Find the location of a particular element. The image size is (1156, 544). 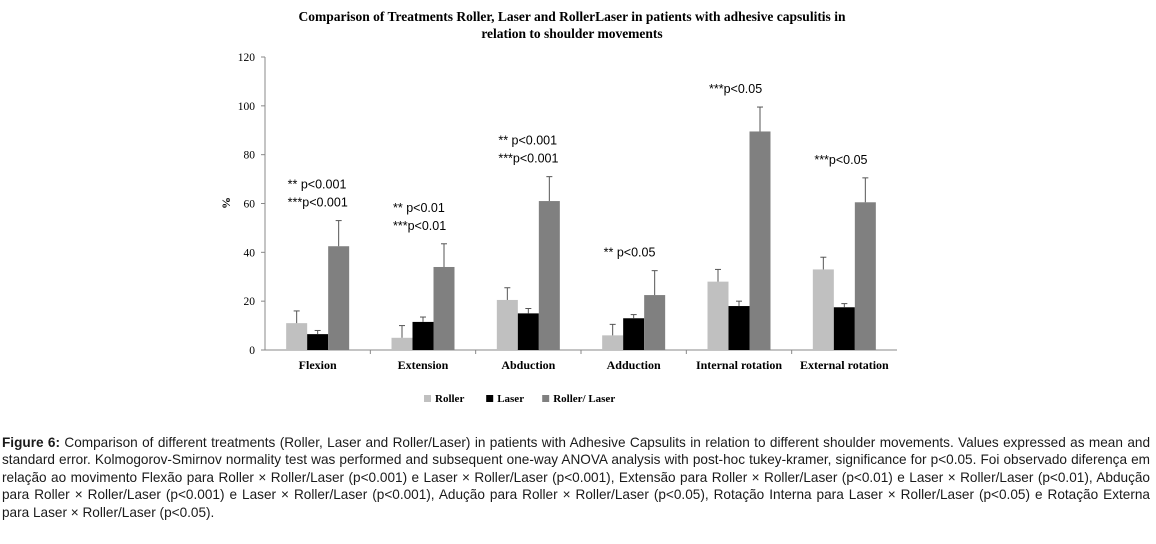

legend-label: Roller/ Laser is located at coordinates (584, 399).